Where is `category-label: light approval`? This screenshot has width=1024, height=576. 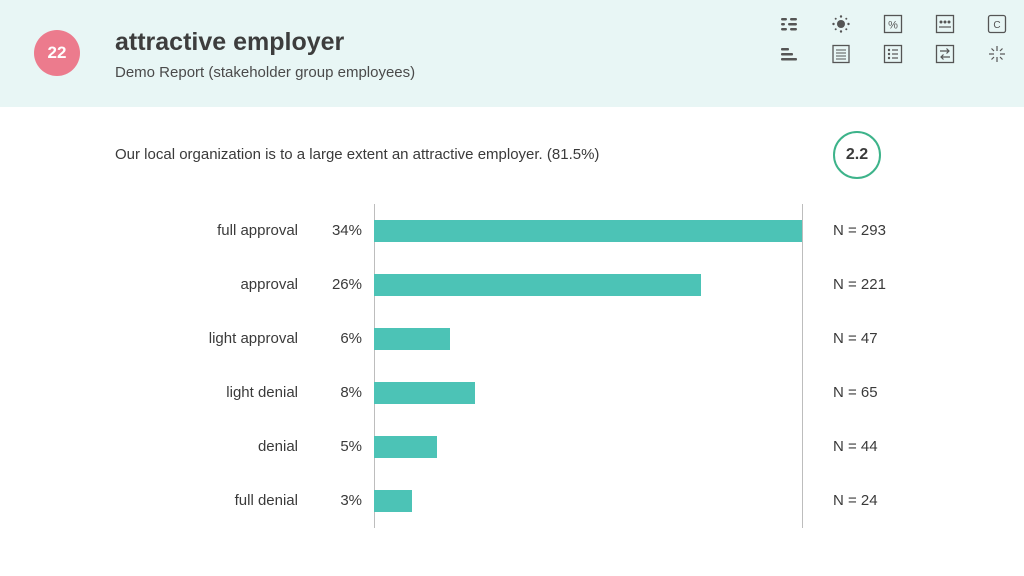 category-label: light approval is located at coordinates (253, 338).